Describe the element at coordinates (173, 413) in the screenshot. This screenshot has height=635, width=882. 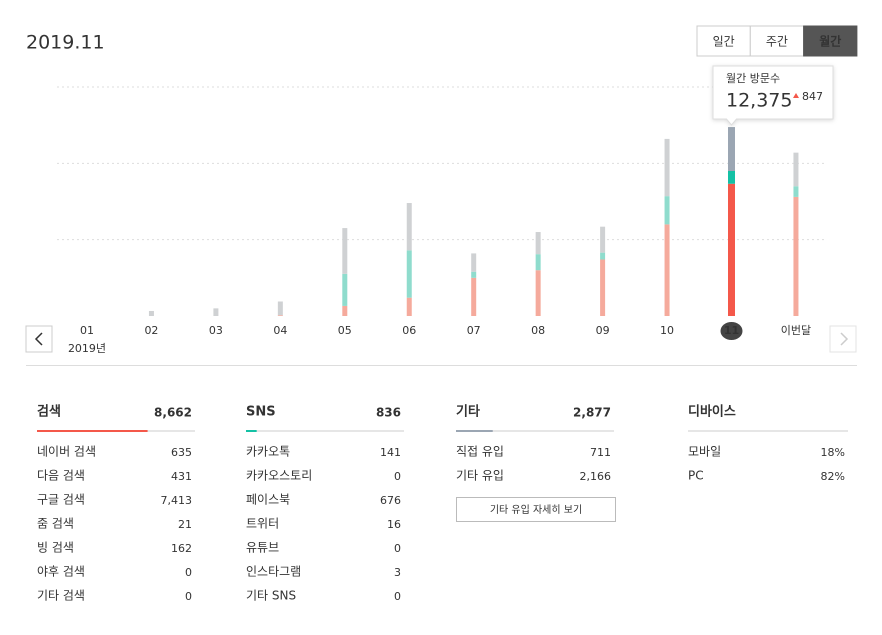
I see `panel-total: 8,662` at that location.